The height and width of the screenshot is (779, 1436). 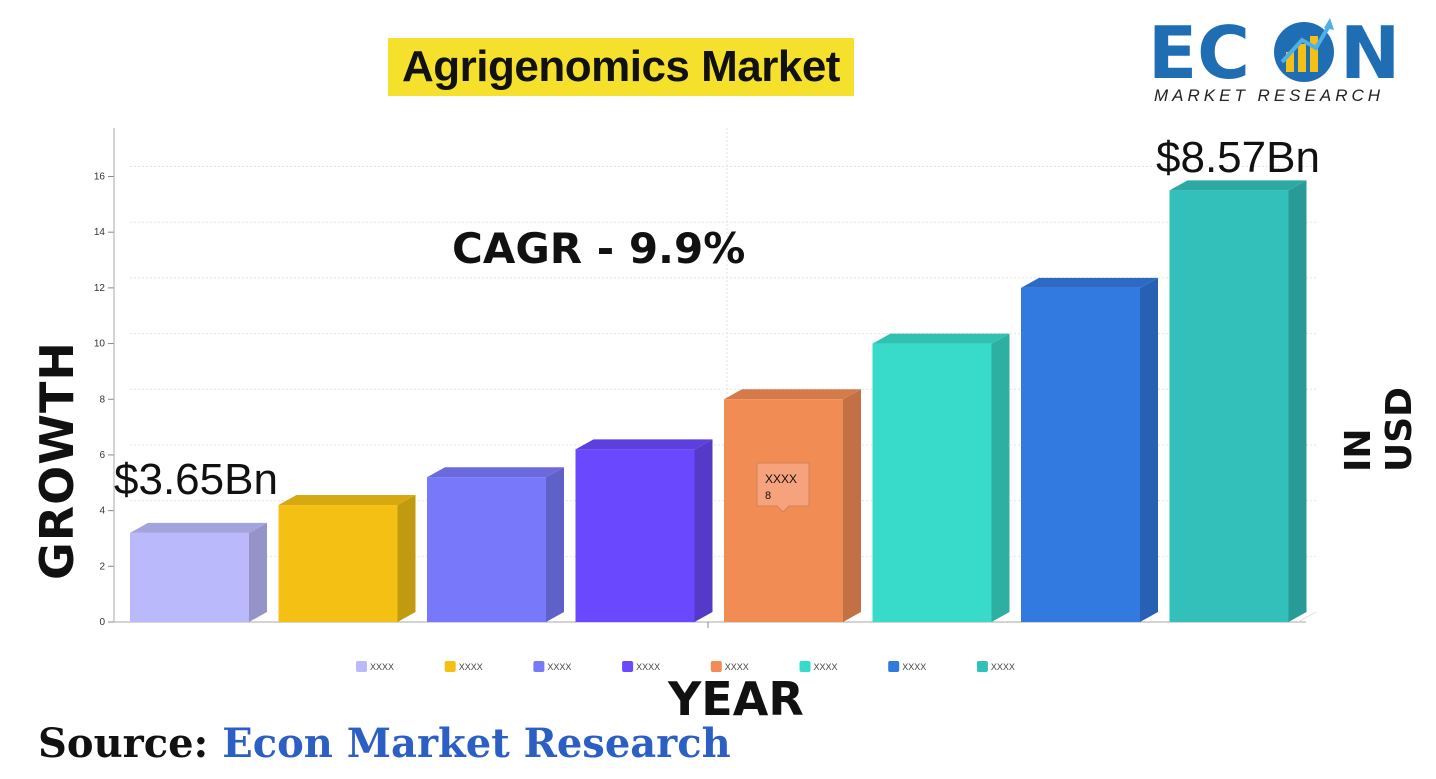 What do you see at coordinates (768, 496) in the screenshot?
I see `tooltip-value: 8` at bounding box center [768, 496].